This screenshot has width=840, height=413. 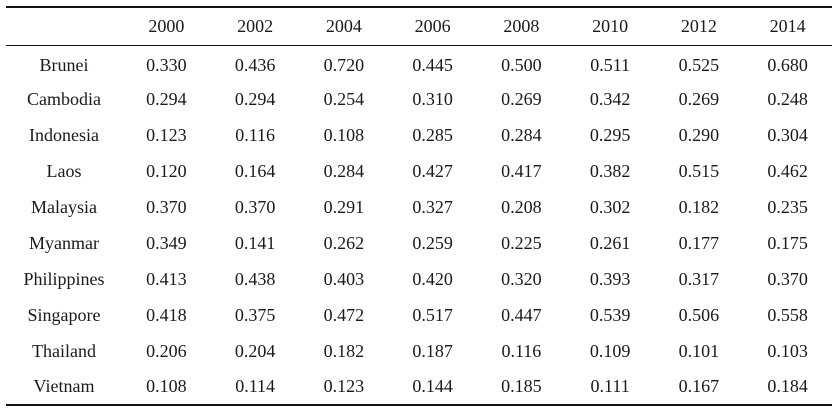 I want to click on country-cell: Thailand, so click(x=64, y=350).